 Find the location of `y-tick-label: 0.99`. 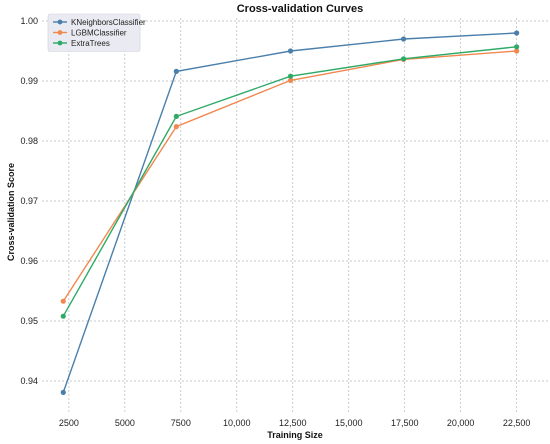

y-tick-label: 0.99 is located at coordinates (29, 81).